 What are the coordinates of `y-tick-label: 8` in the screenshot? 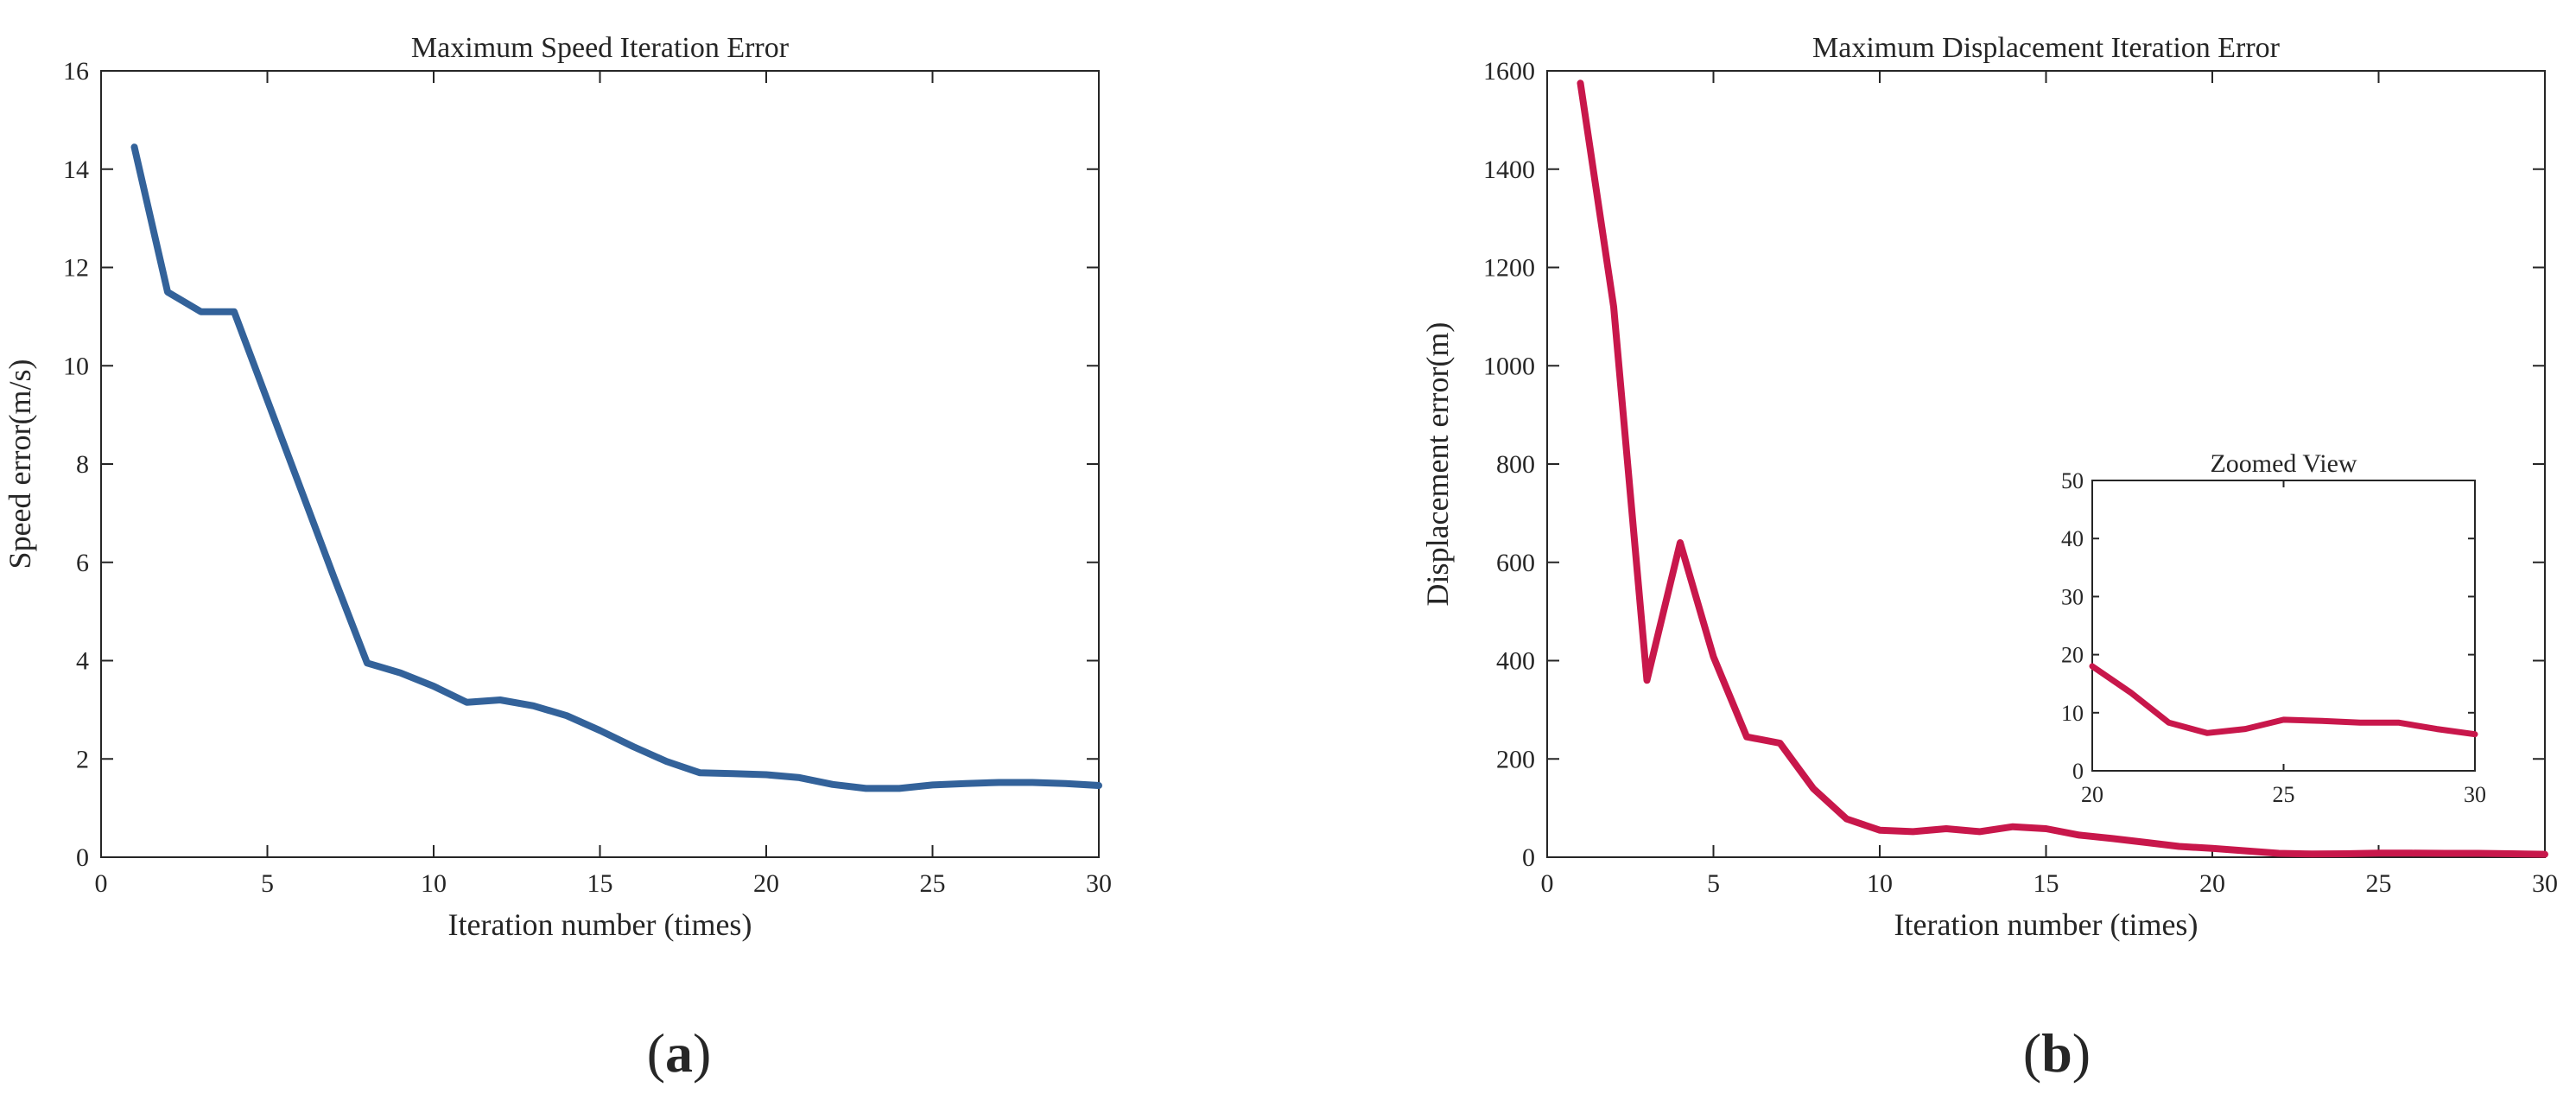 It's located at (82, 464).